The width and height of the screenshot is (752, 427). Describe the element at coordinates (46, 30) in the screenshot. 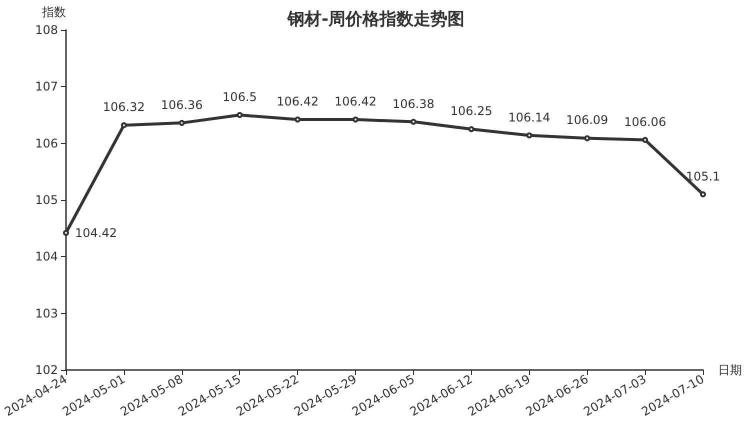

I see `y-tick-label: 108` at that location.